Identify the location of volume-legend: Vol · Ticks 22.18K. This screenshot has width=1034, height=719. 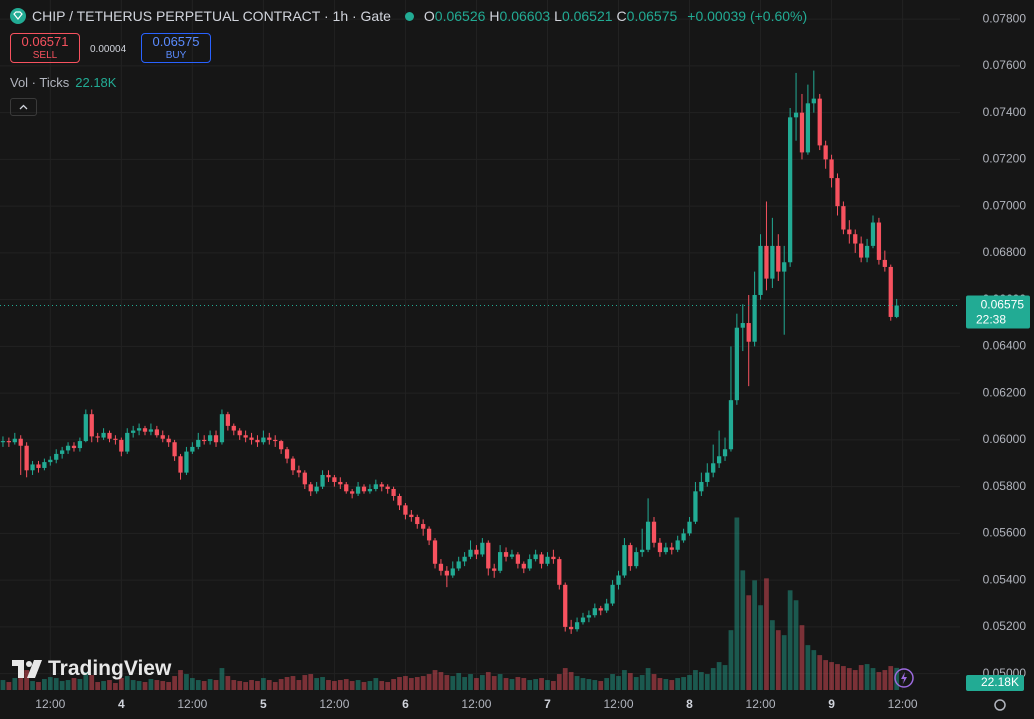
(63, 82).